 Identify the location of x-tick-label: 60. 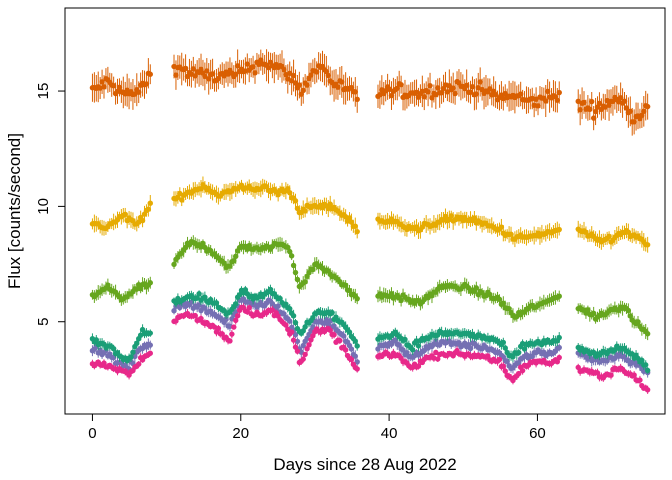
(537, 433).